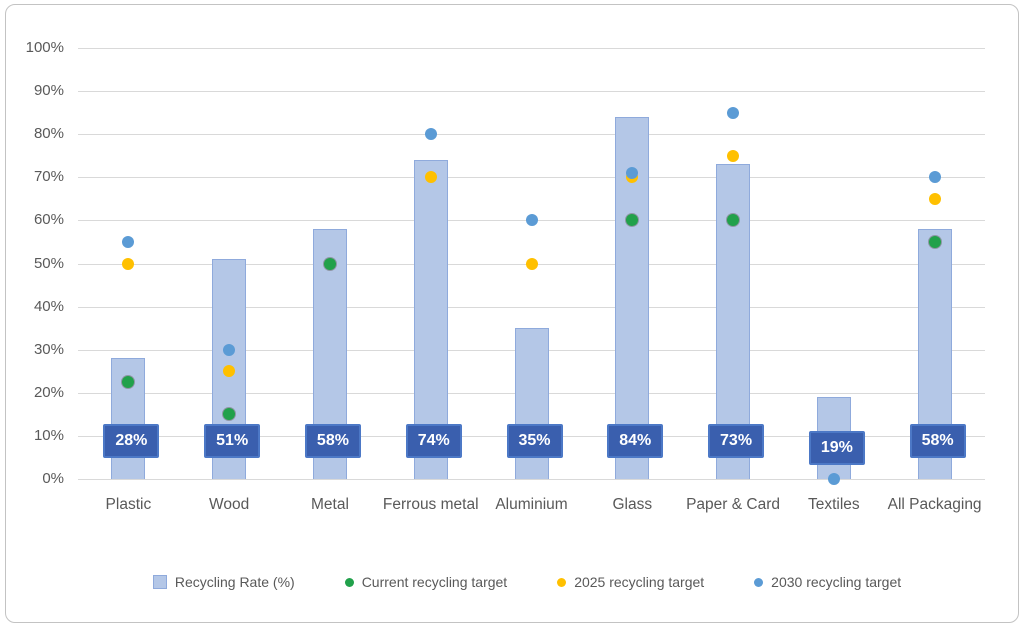  What do you see at coordinates (534, 441) in the screenshot?
I see `bar-value-label: 35%` at bounding box center [534, 441].